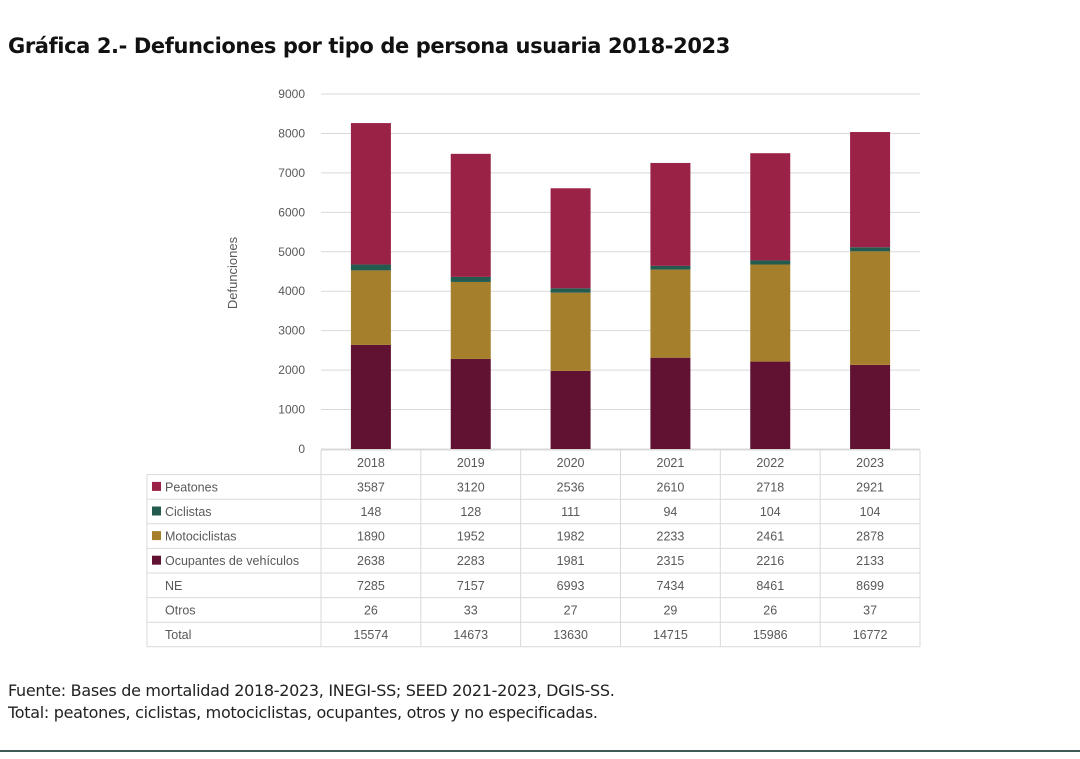  I want to click on table-cell-value: 2315, so click(671, 561).